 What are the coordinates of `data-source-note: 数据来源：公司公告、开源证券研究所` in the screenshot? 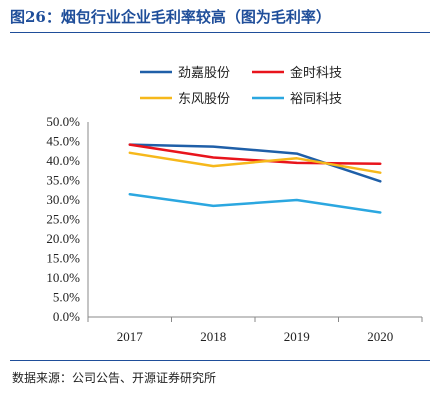 It's located at (114, 378).